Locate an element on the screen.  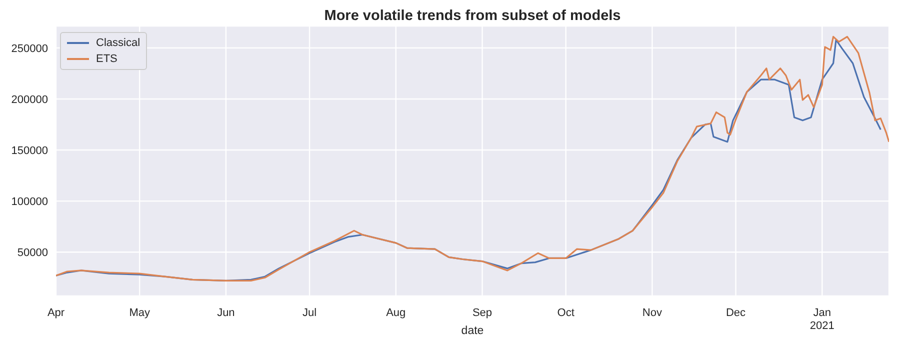
legend-label: Classical is located at coordinates (118, 43).